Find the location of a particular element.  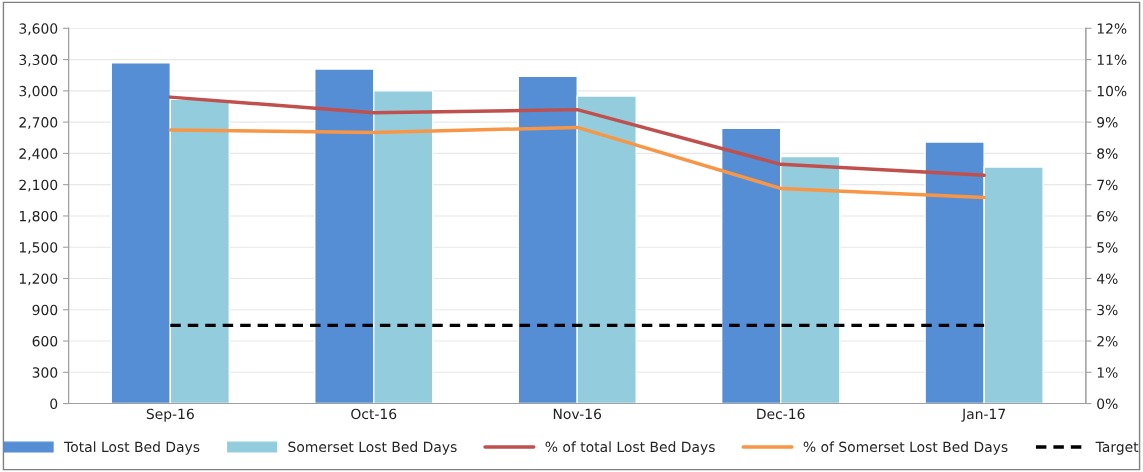

legend-label: % of Somerset Lost Bed Days is located at coordinates (905, 448).